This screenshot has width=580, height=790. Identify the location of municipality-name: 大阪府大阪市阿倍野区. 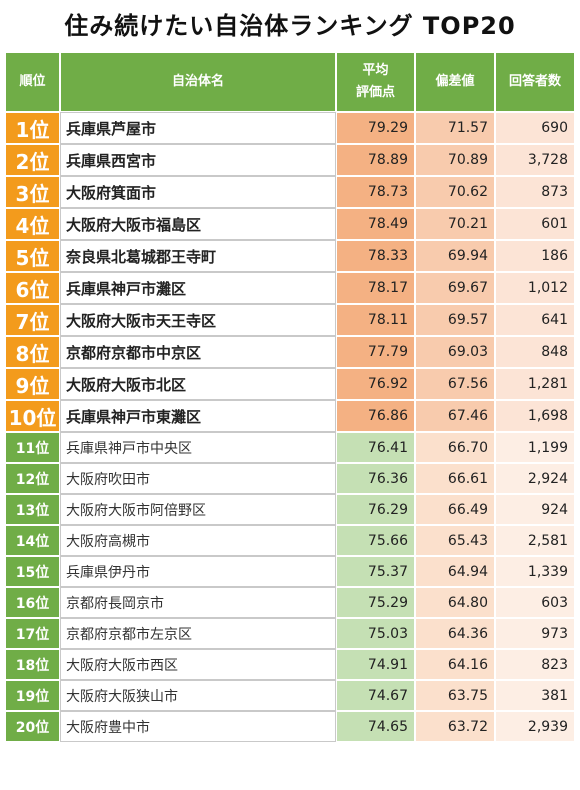
(198, 509).